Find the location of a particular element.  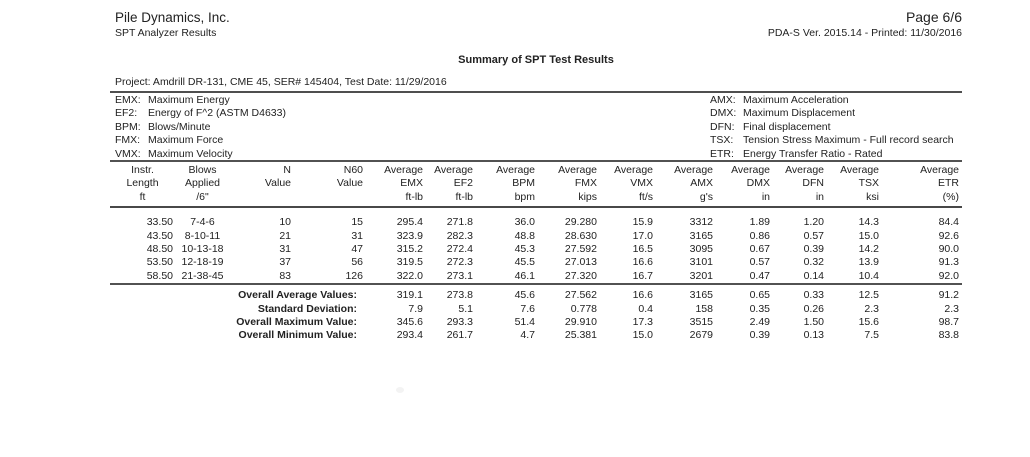

summary-cell: 12.5 is located at coordinates (851, 293).